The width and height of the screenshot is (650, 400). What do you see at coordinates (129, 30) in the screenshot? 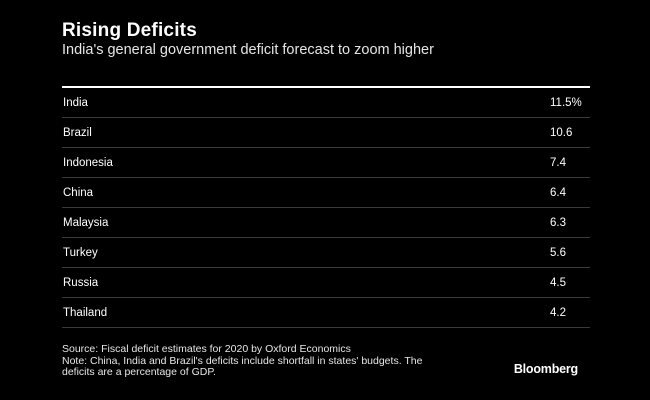
I see `chart-title: Rising Deficits` at bounding box center [129, 30].